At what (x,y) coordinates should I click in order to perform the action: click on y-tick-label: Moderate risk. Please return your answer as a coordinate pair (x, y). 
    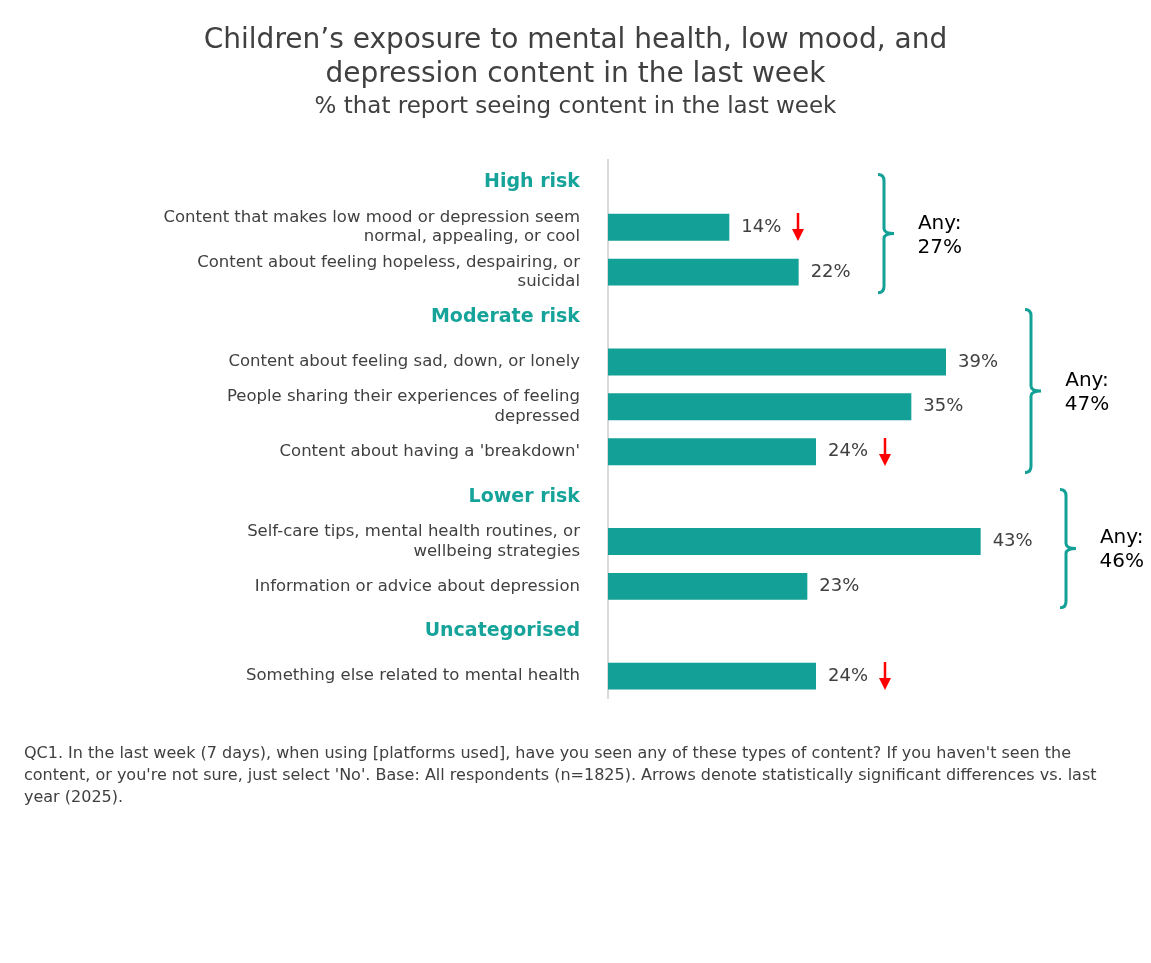
    Looking at the image, I should click on (505, 314).